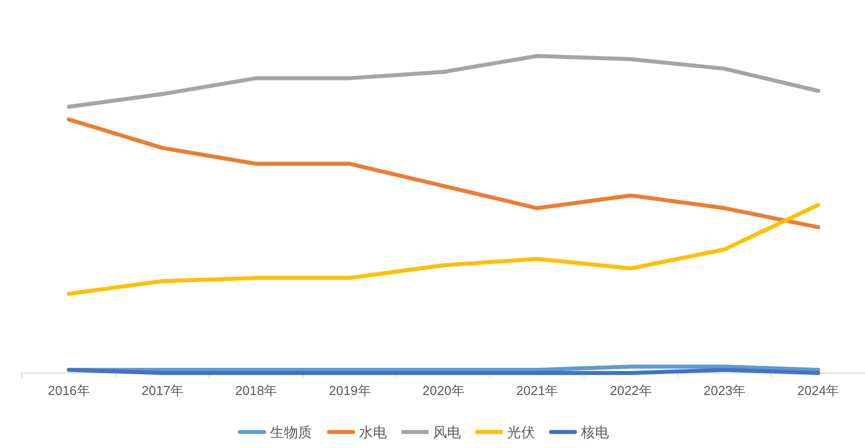 This screenshot has height=448, width=865. I want to click on x-tick-label: 2020年, so click(443, 390).